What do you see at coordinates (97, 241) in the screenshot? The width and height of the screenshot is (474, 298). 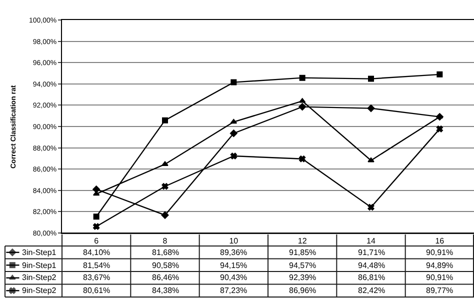 I see `x-tick-label: 6` at bounding box center [97, 241].